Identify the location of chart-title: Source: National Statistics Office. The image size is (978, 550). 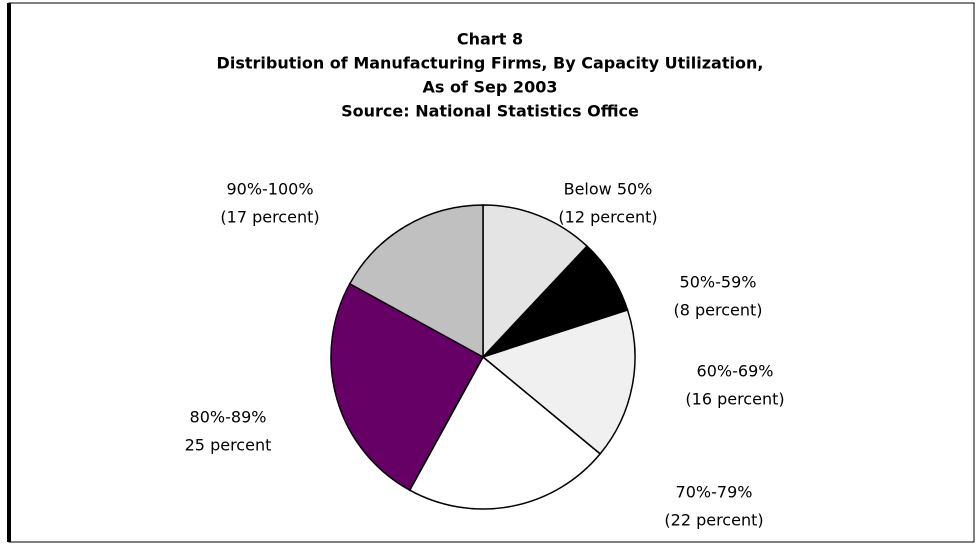
(490, 111).